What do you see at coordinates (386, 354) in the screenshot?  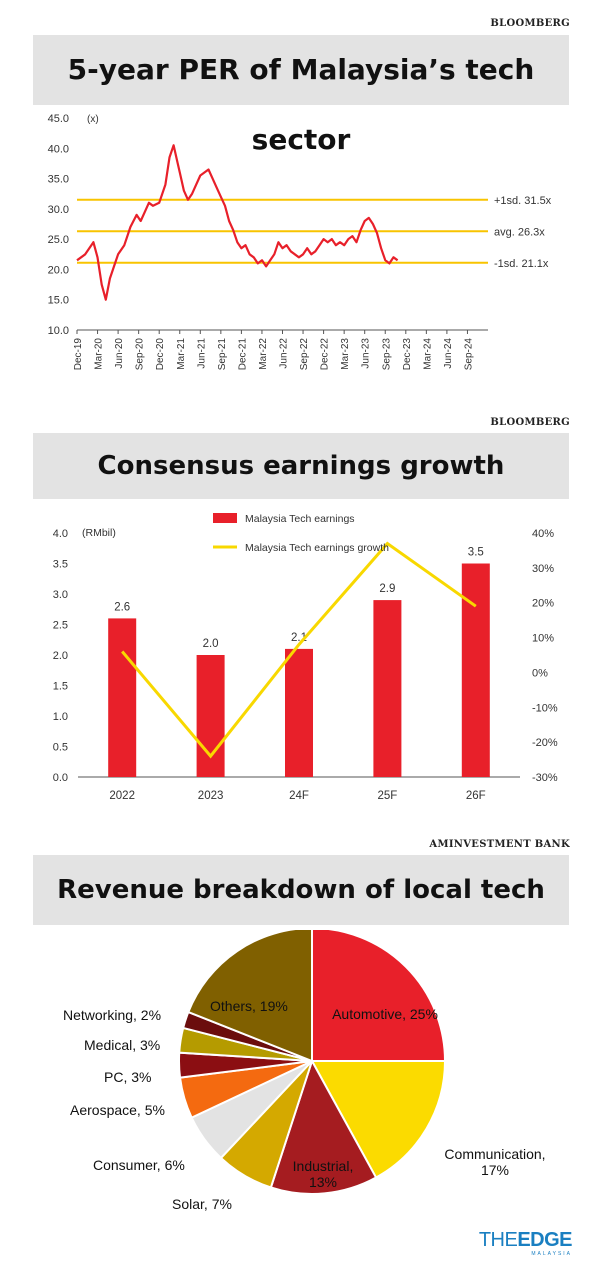 I see `x-tick-label: Sep-23` at bounding box center [386, 354].